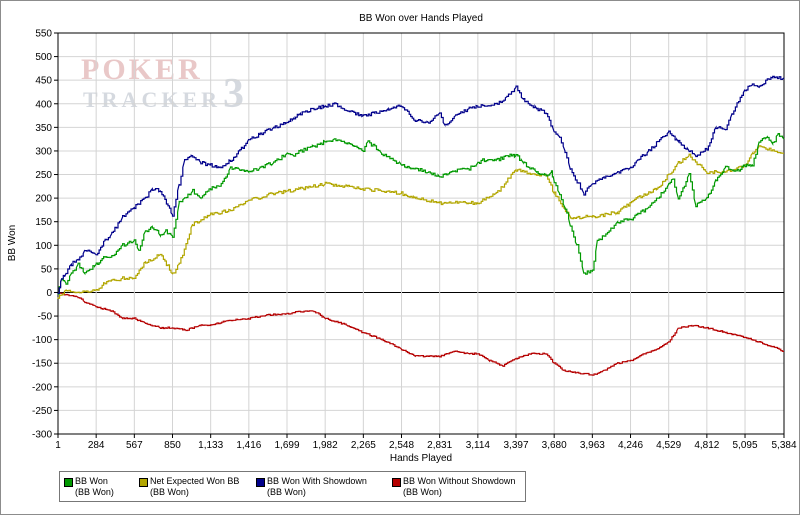 Image resolution: width=800 pixels, height=515 pixels. I want to click on y-tick-label: 200, so click(43, 199).